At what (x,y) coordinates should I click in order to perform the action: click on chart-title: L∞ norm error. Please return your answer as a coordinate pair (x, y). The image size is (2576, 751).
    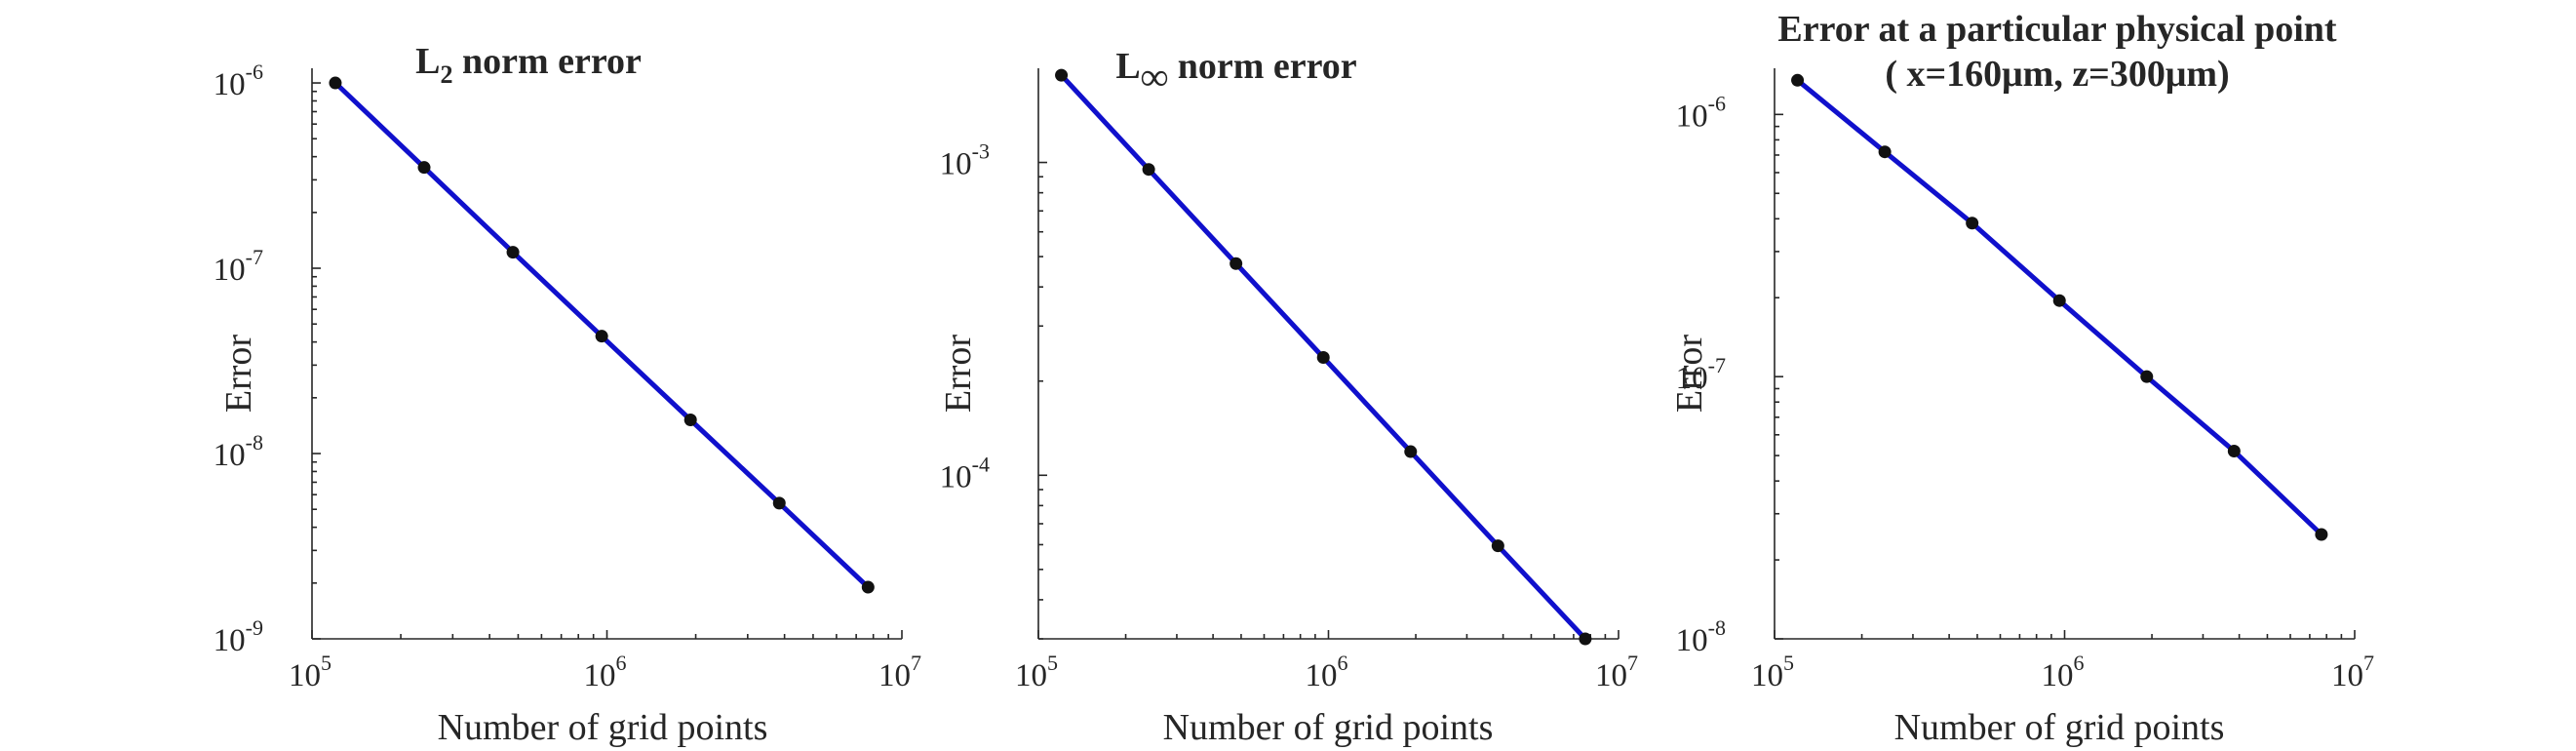
    Looking at the image, I should click on (1235, 72).